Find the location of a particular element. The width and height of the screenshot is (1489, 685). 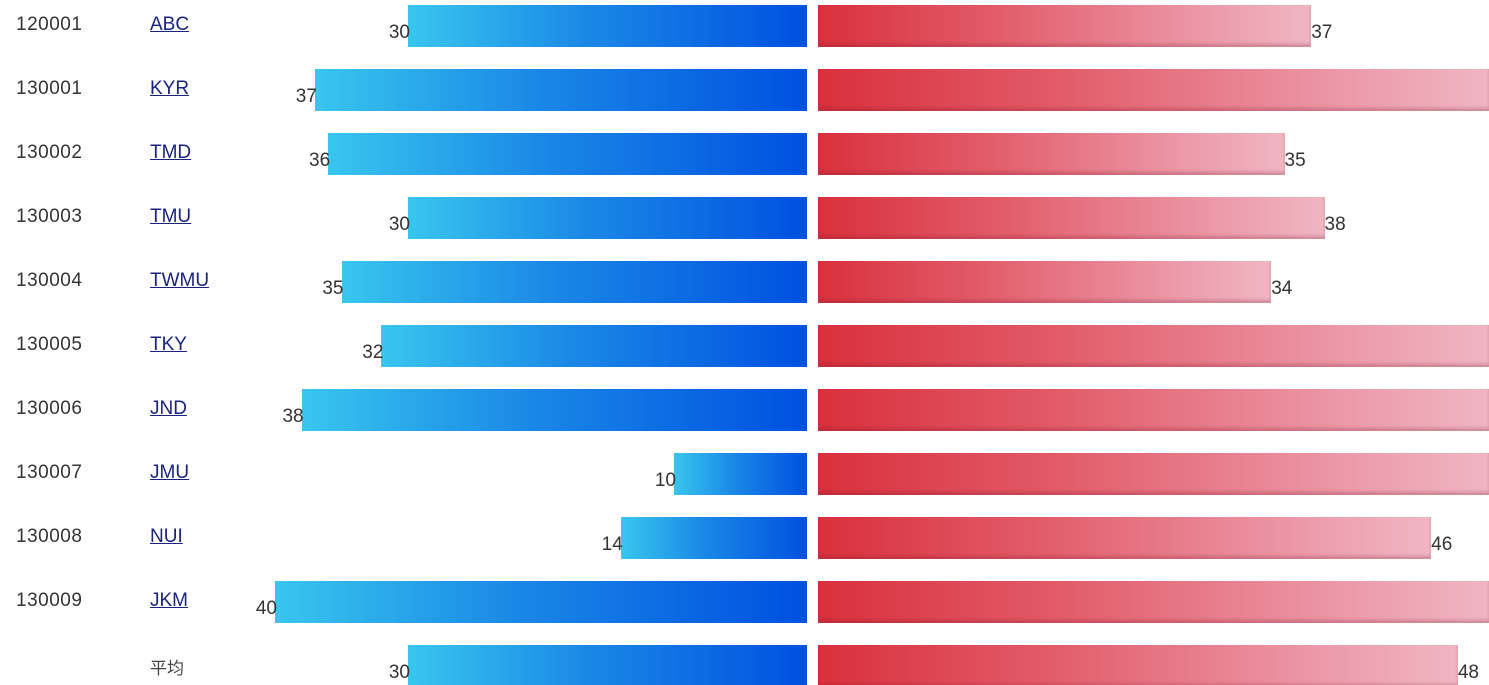

data-label-left: 10 is located at coordinates (665, 480).